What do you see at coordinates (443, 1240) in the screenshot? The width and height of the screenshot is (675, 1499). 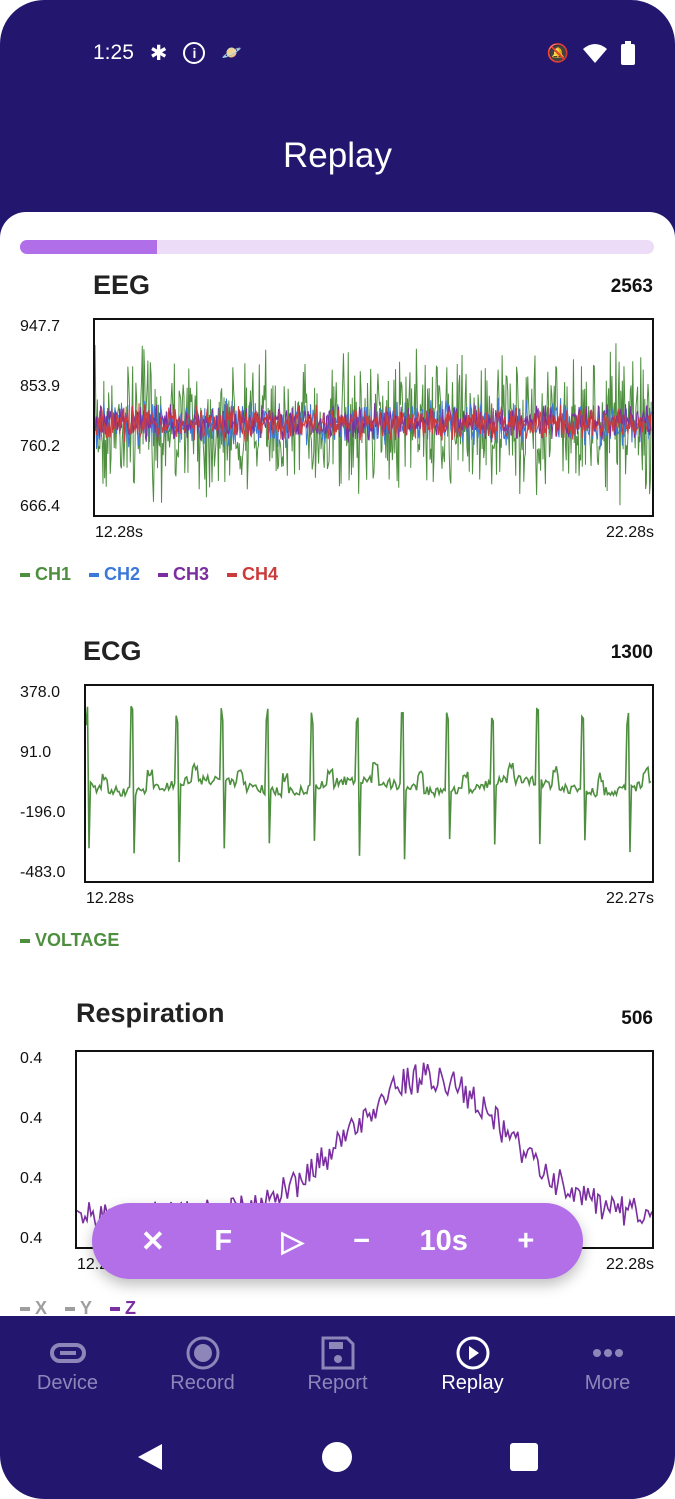 I see `window-size-label: 10s` at bounding box center [443, 1240].